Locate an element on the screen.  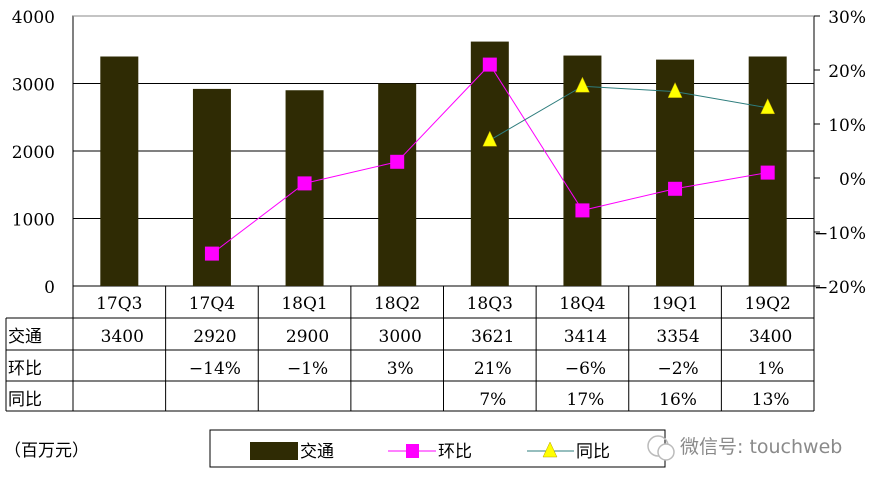
table-row-label: 同比 is located at coordinates (25, 400).